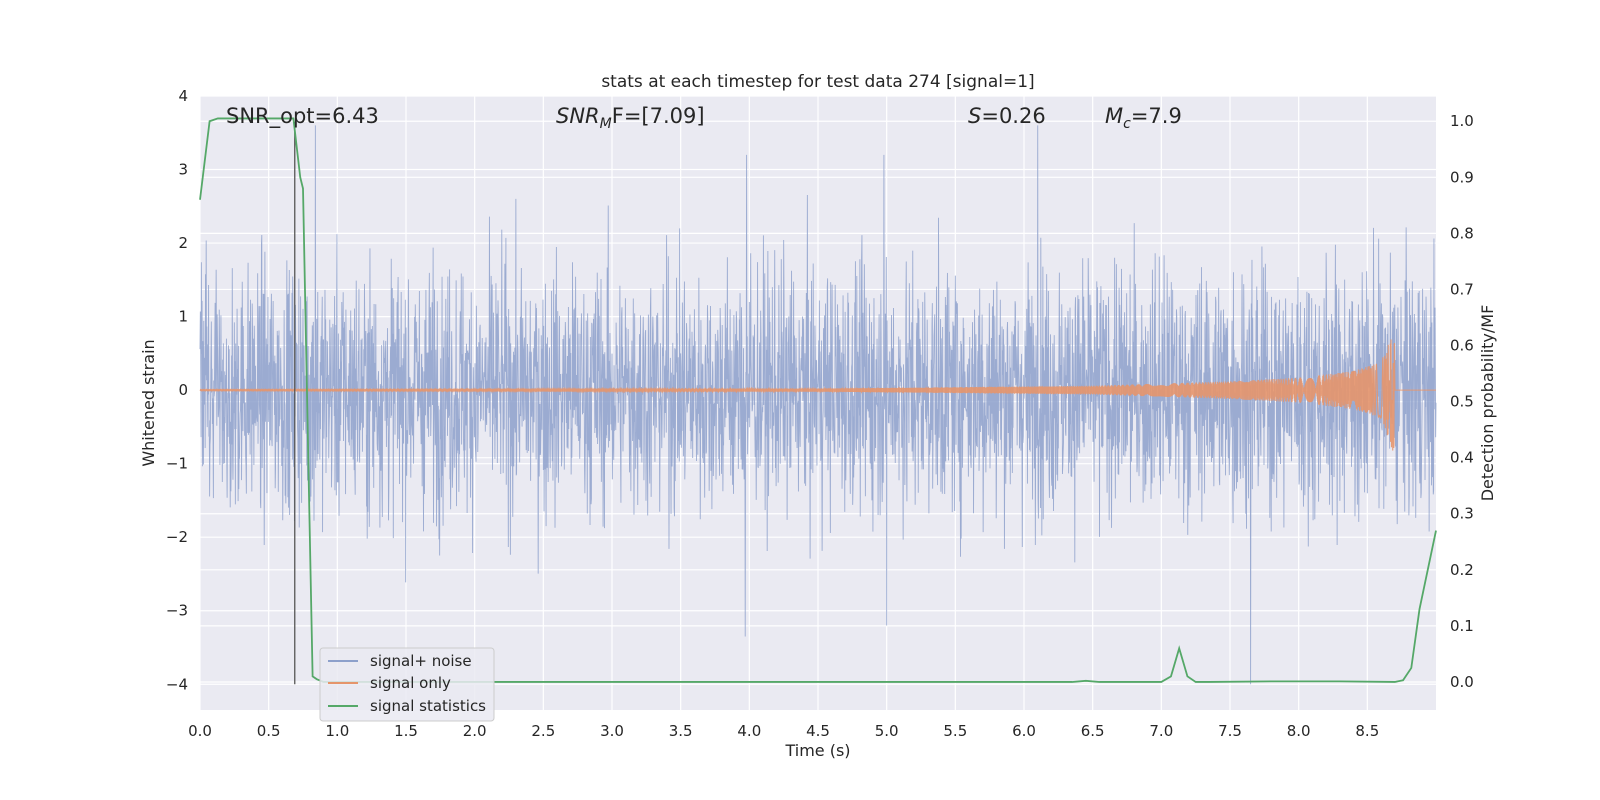 This screenshot has width=1600, height=800. I want to click on y-left-tick-label: −1, so click(177, 464).